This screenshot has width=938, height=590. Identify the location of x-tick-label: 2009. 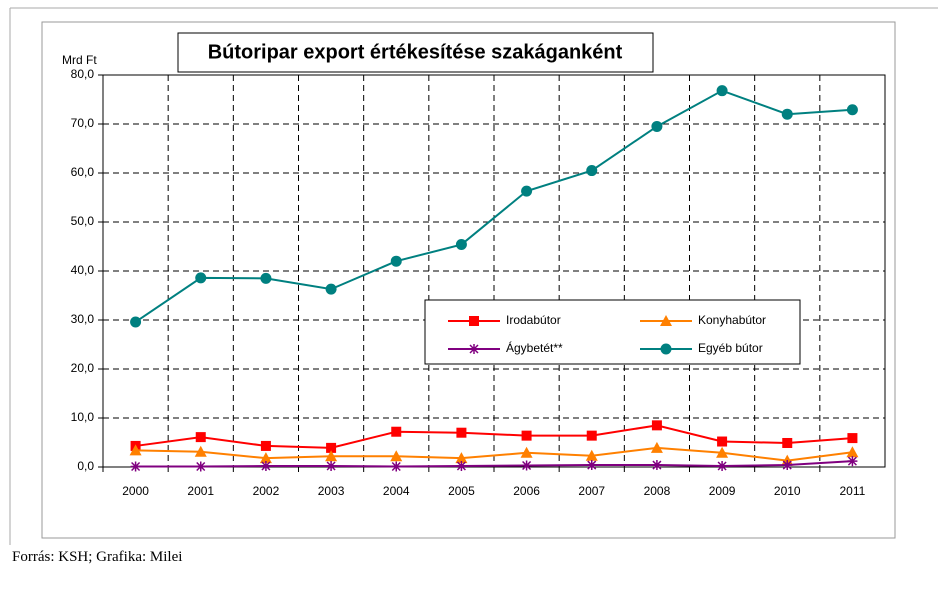
(722, 491).